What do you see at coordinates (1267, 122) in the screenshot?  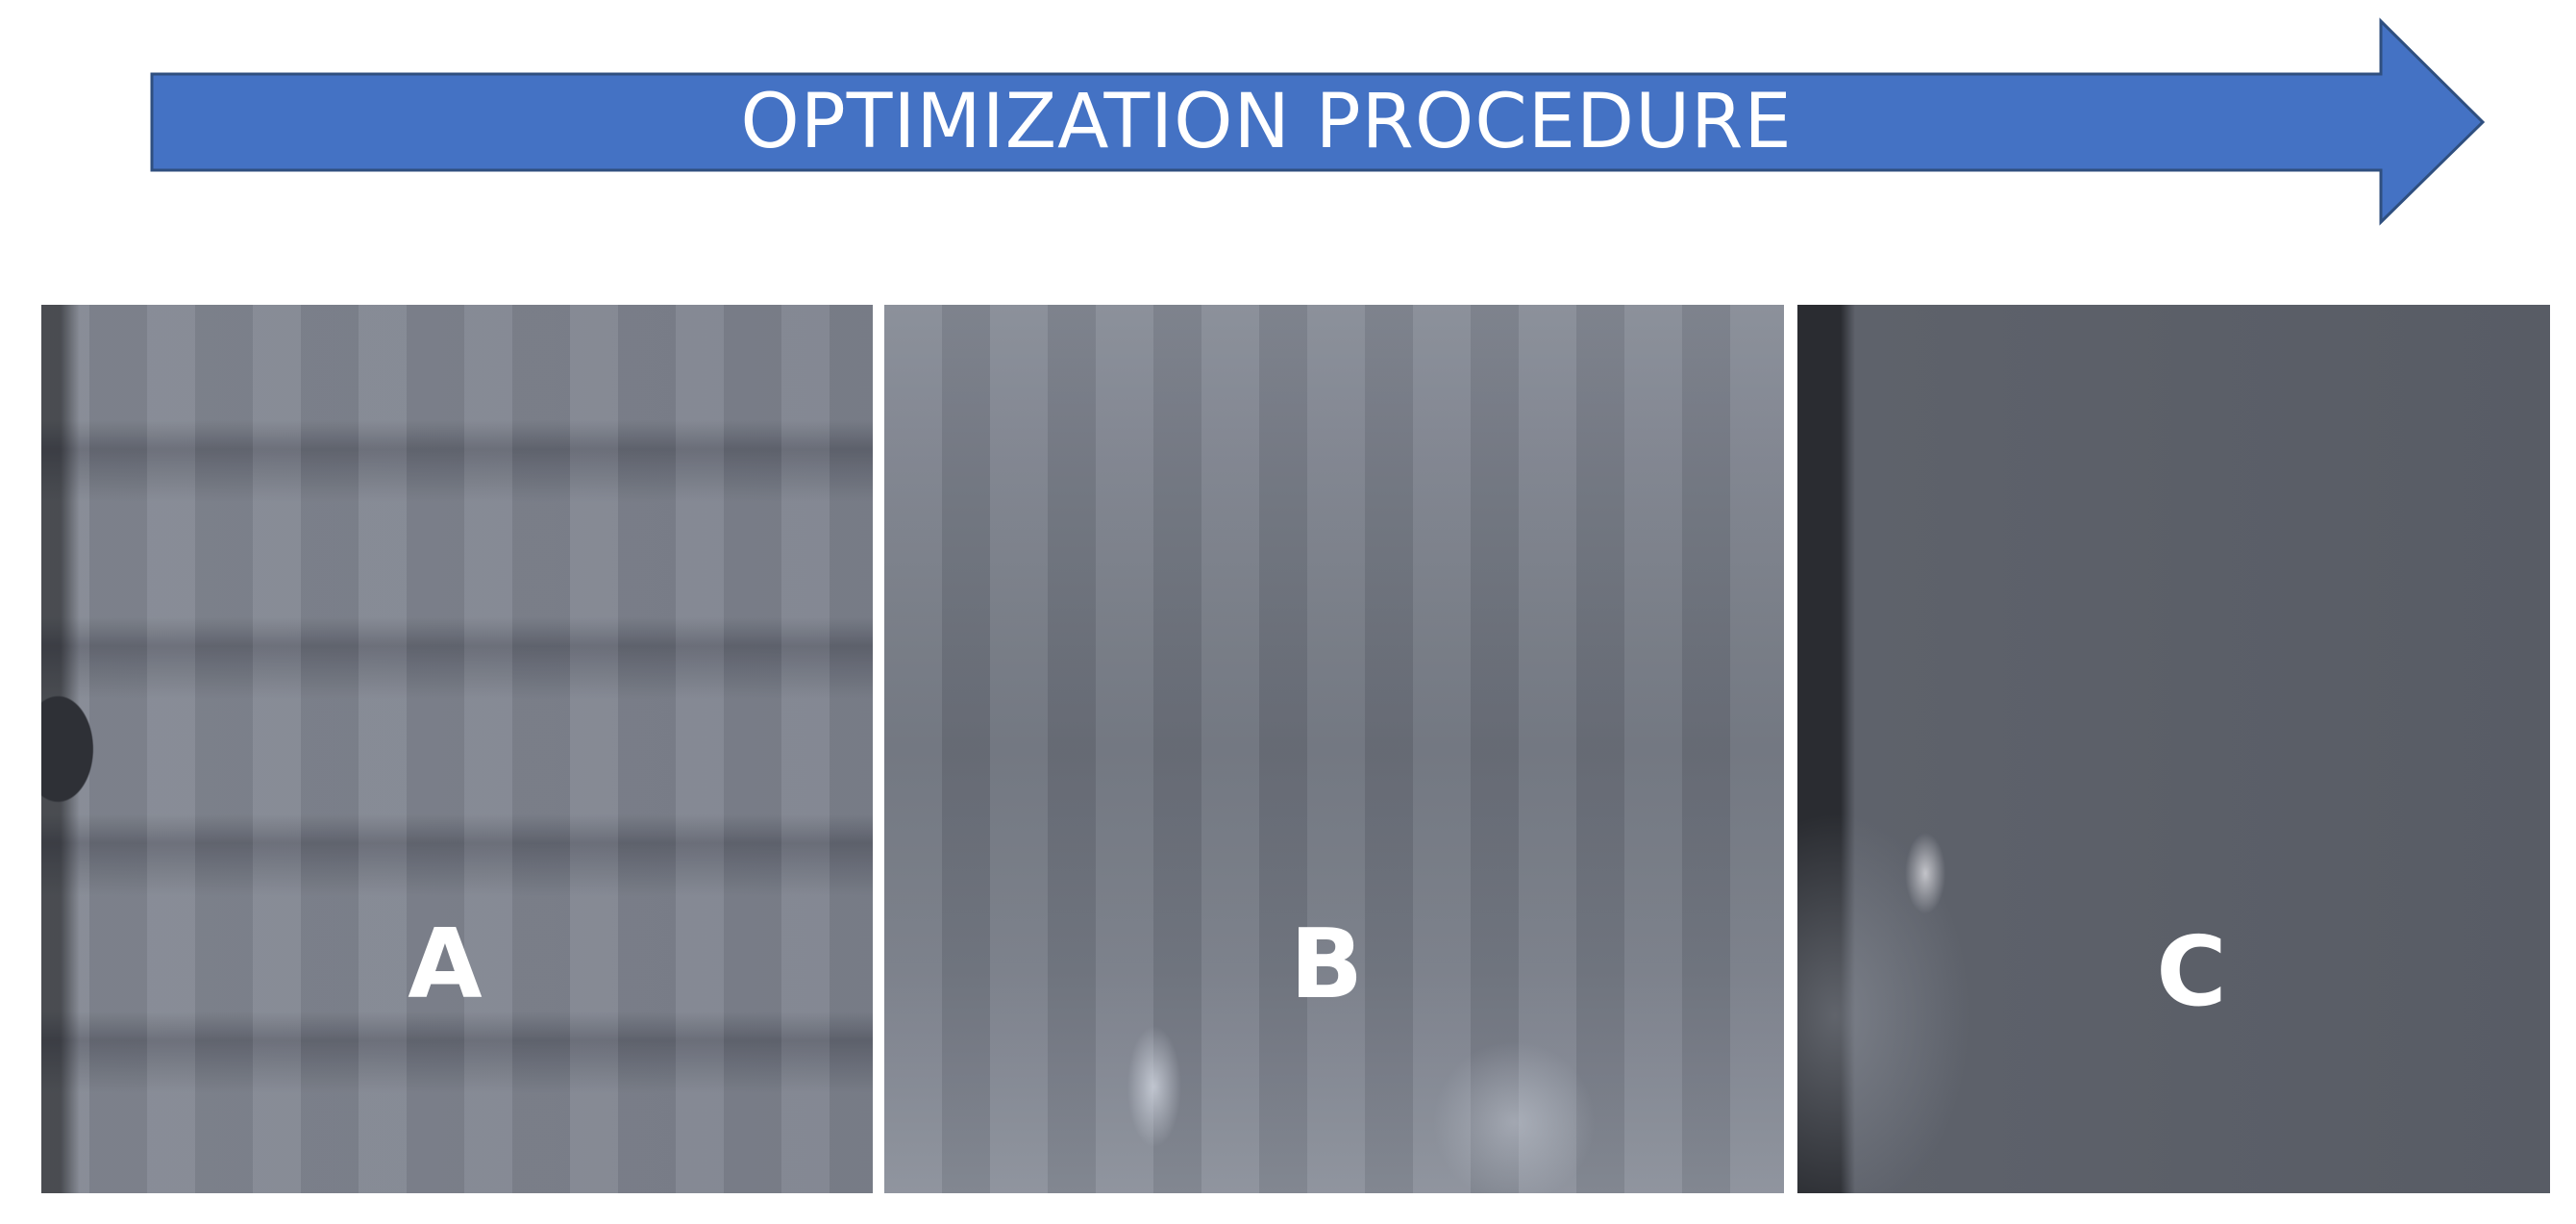 I see `arrow-label: OPTIMIZATION PROCEDURE` at bounding box center [1267, 122].